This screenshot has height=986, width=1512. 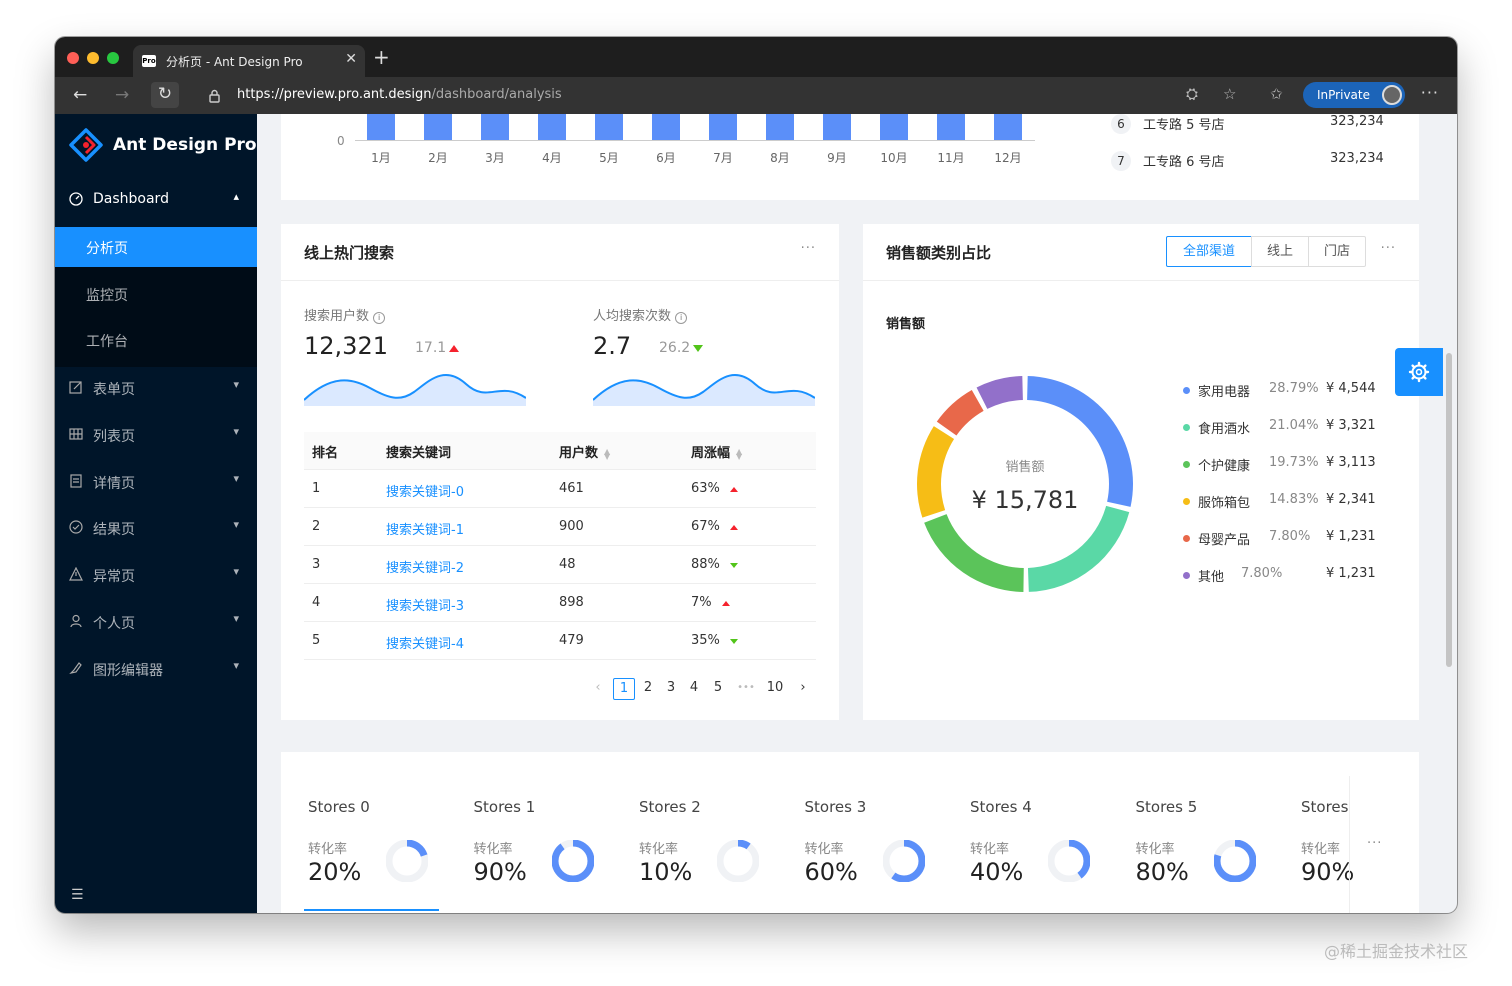 What do you see at coordinates (1230, 94) in the screenshot?
I see `star-icon: ☆` at bounding box center [1230, 94].